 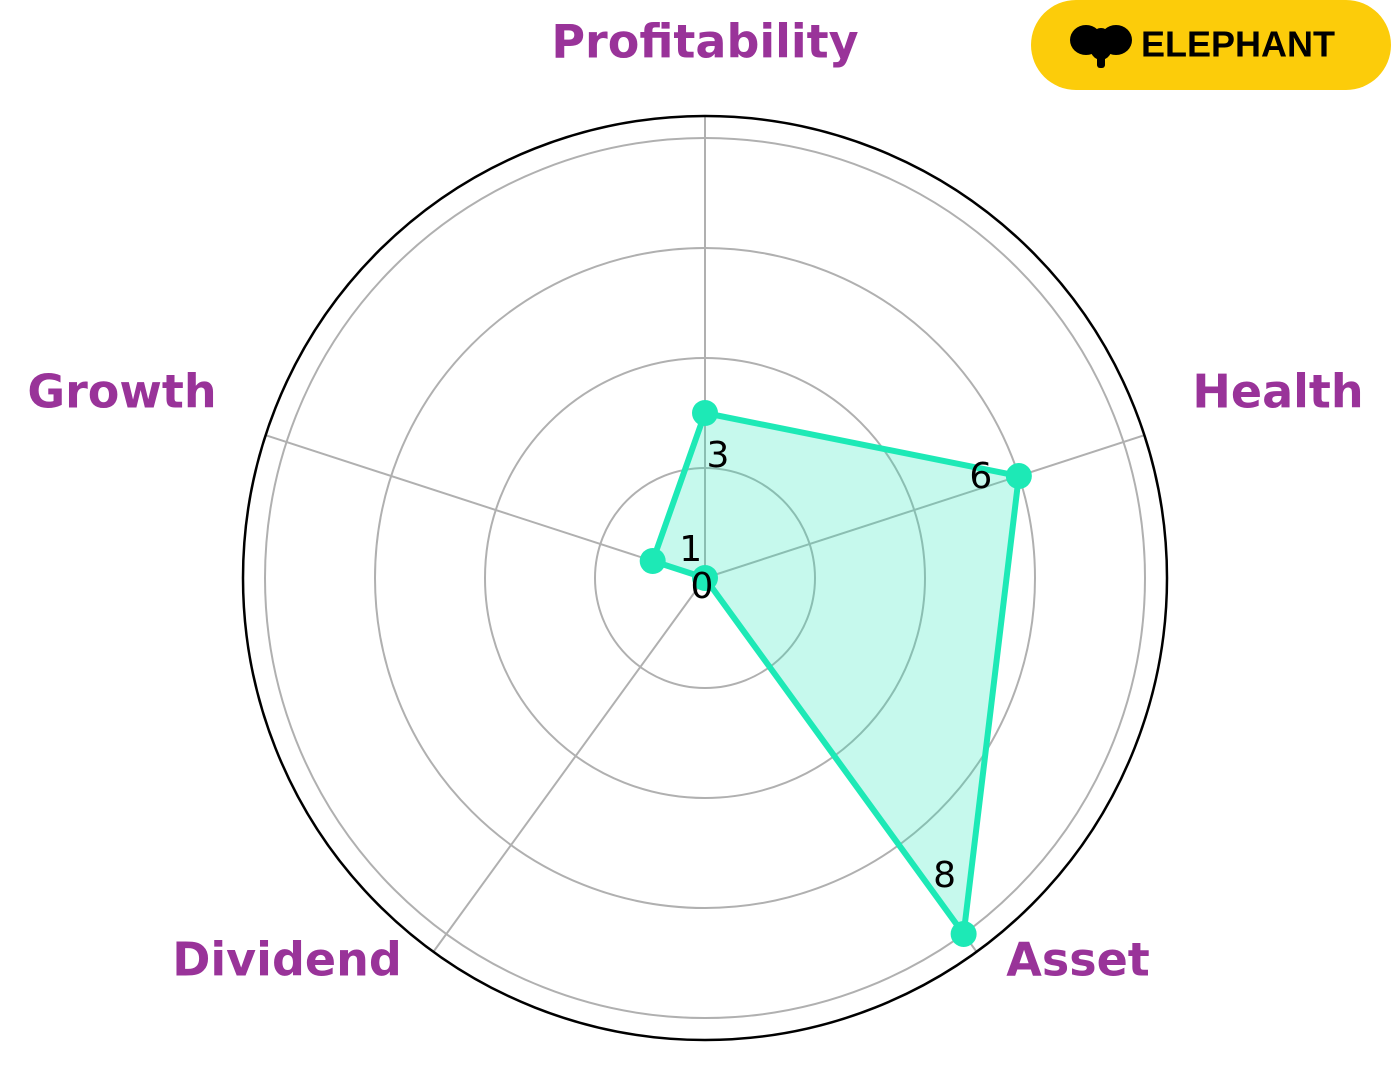 I want to click on value-label: 3, so click(x=718, y=455).